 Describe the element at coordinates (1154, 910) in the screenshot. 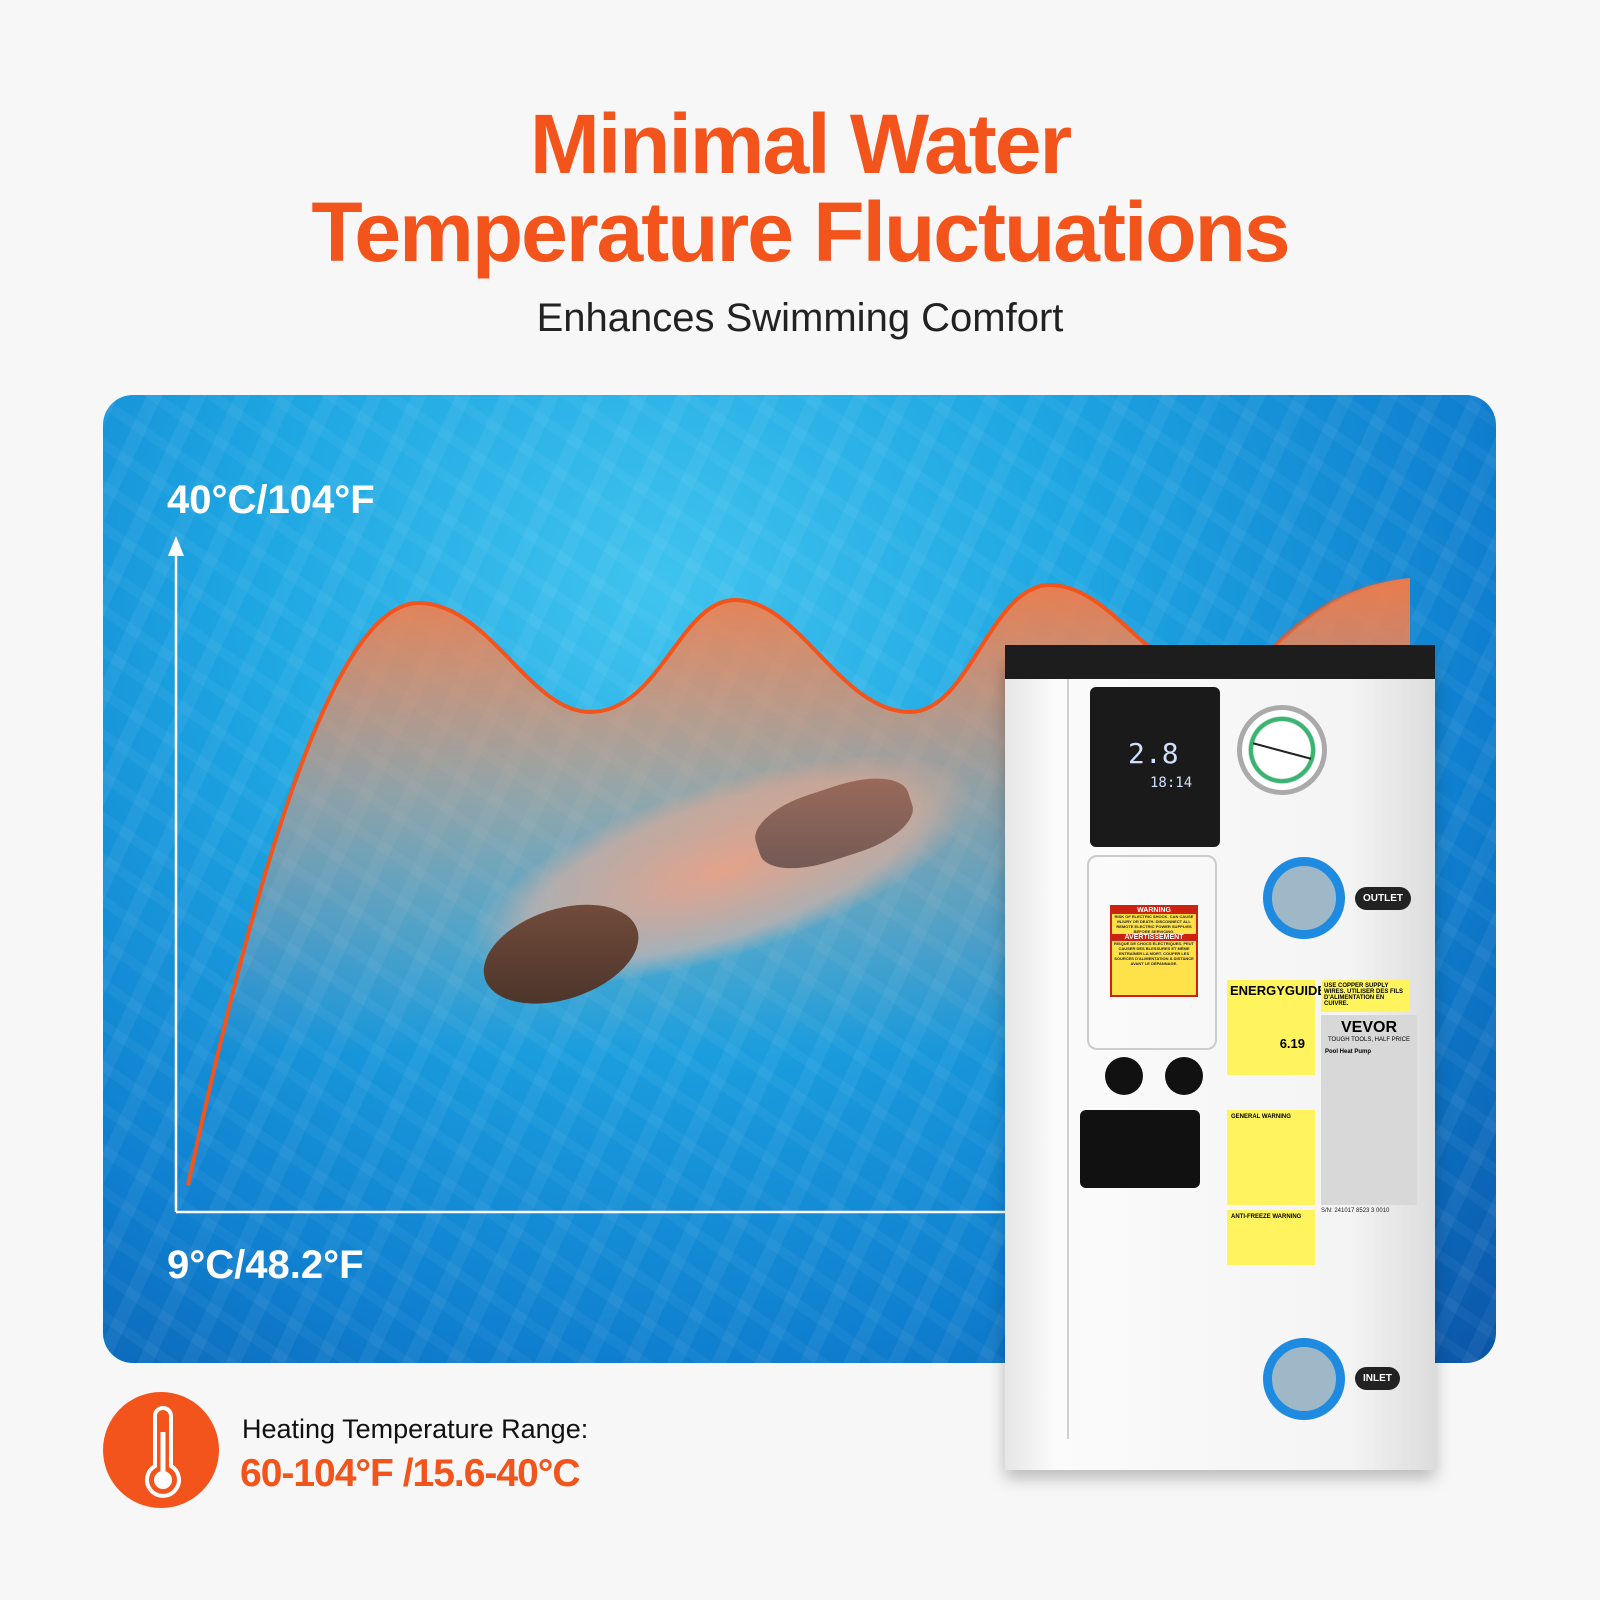

I see `warning-title: WARNING` at that location.